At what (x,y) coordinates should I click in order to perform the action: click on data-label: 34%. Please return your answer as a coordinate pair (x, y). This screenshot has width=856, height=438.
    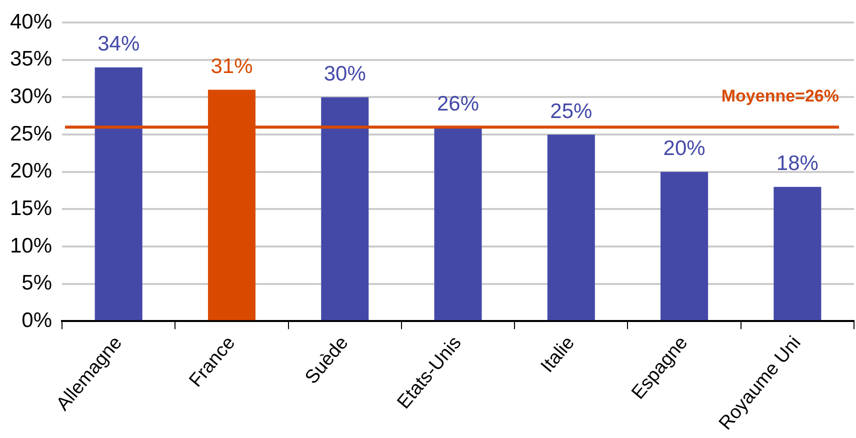
    Looking at the image, I should click on (119, 44).